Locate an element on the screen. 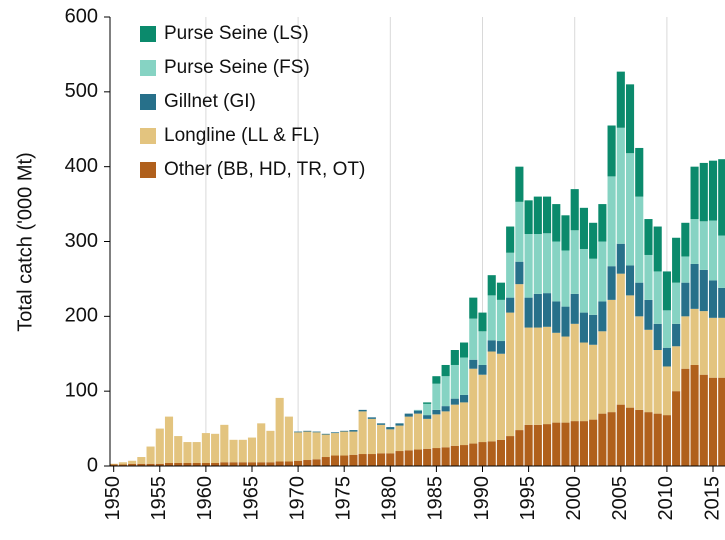  x-tick-label: 2015 is located at coordinates (712, 498).